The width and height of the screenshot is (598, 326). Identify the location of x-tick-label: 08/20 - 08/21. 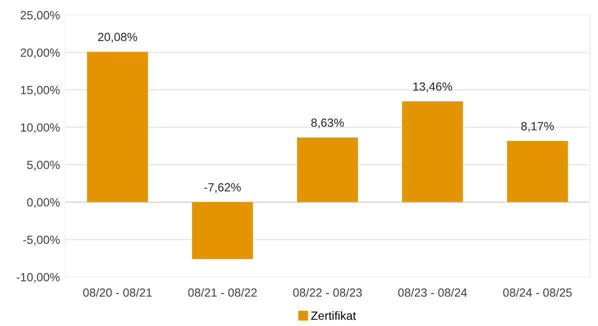
(117, 292).